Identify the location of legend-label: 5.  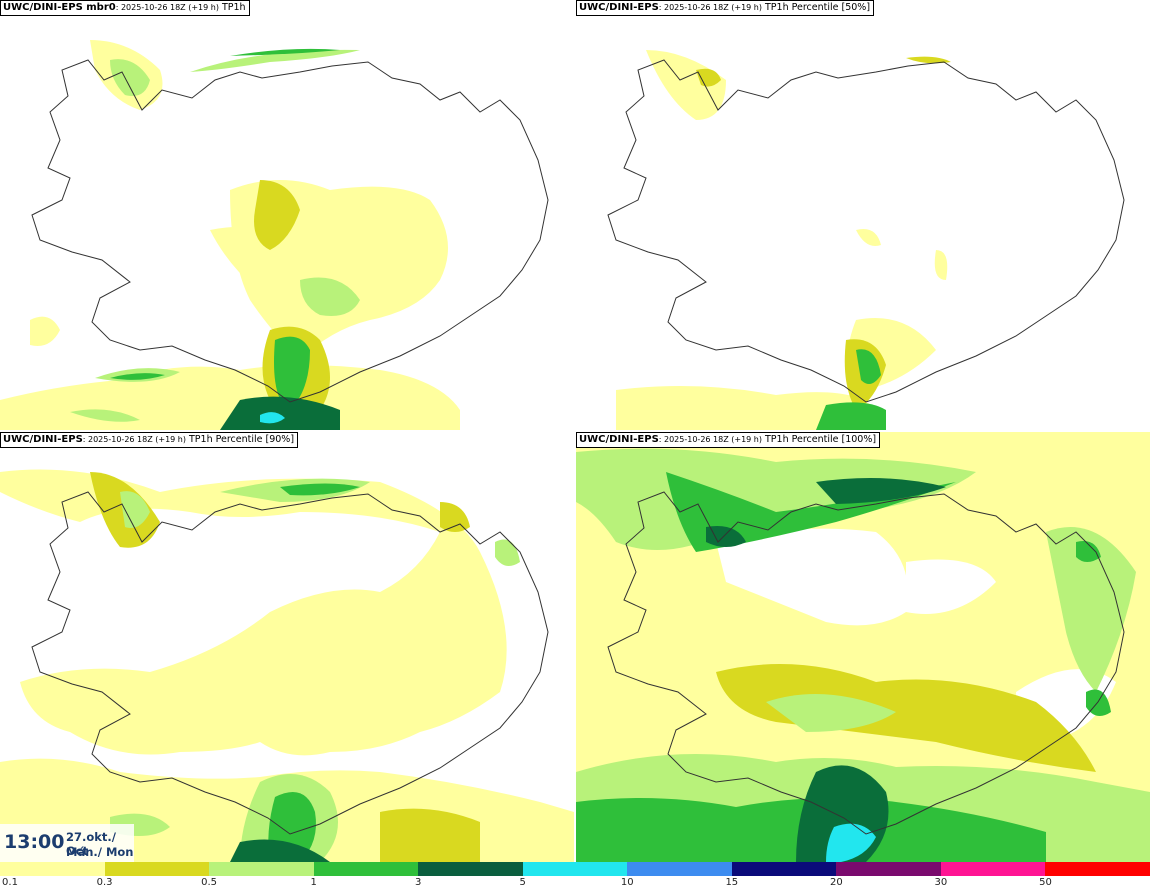
(522, 882).